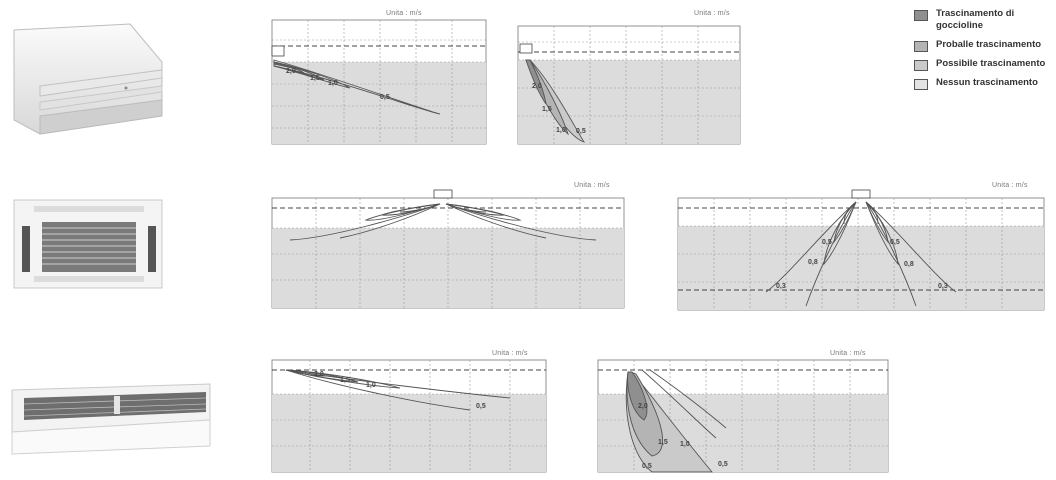  I want to click on legend-label-strong: Trascinamento di goccioline, so click(975, 19).